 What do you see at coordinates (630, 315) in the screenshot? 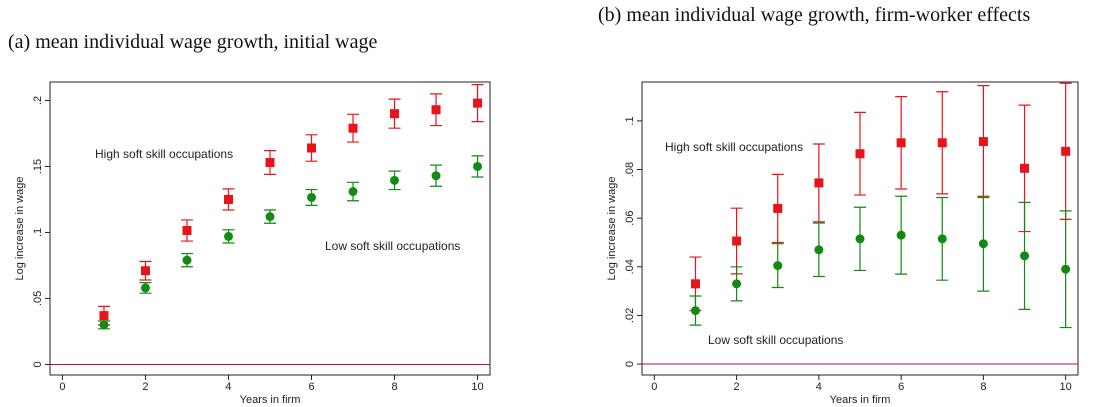
I see `y-tick-label: .02` at bounding box center [630, 315].